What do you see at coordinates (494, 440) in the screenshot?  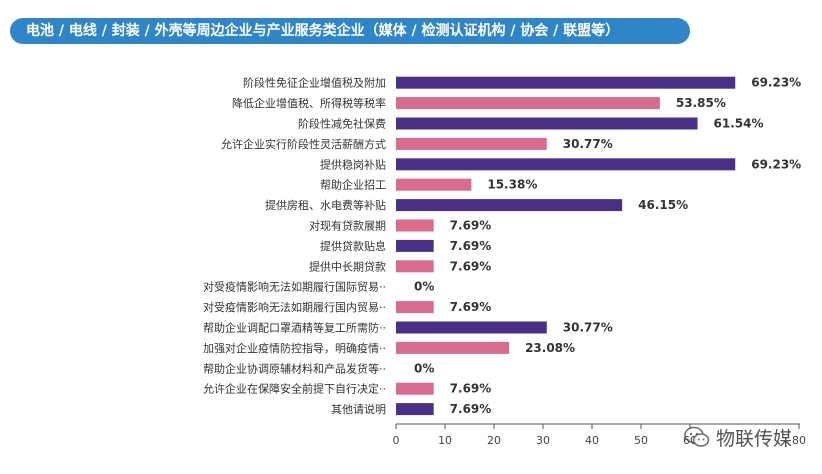 I see `x-tick-label: 20` at bounding box center [494, 440].